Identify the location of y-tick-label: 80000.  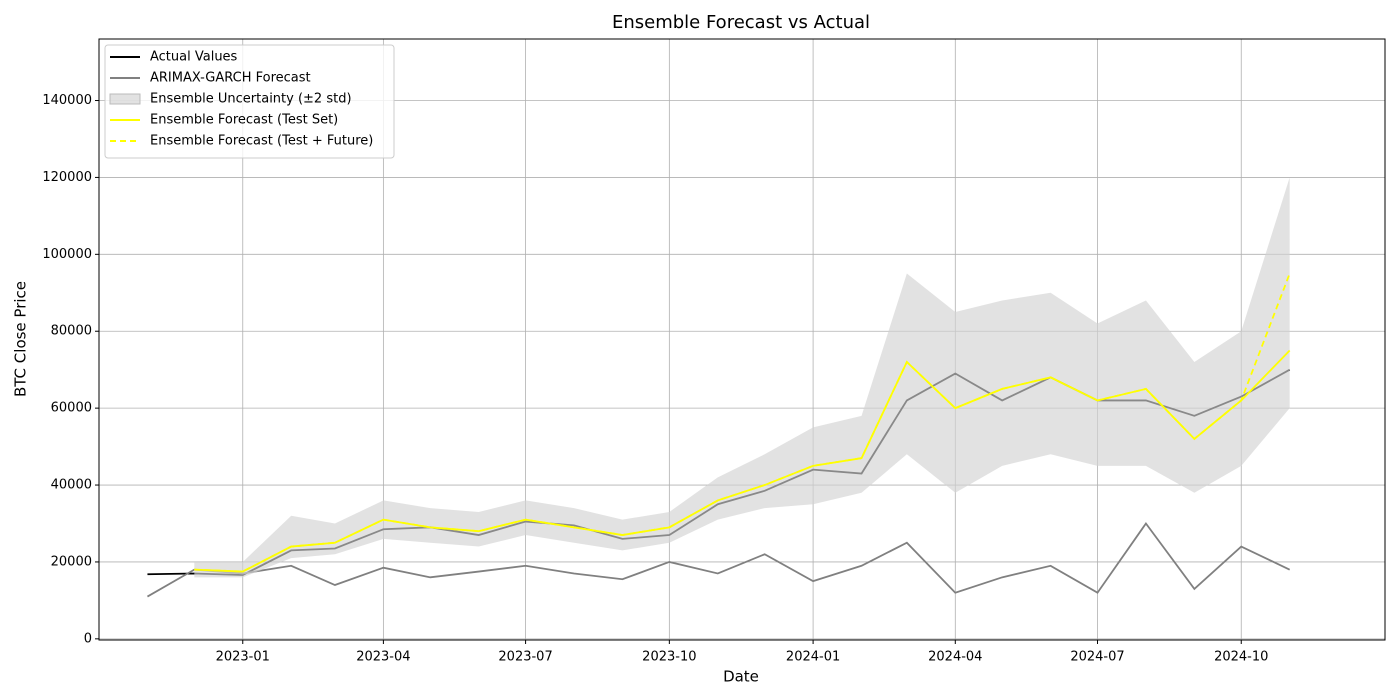
(71, 331).